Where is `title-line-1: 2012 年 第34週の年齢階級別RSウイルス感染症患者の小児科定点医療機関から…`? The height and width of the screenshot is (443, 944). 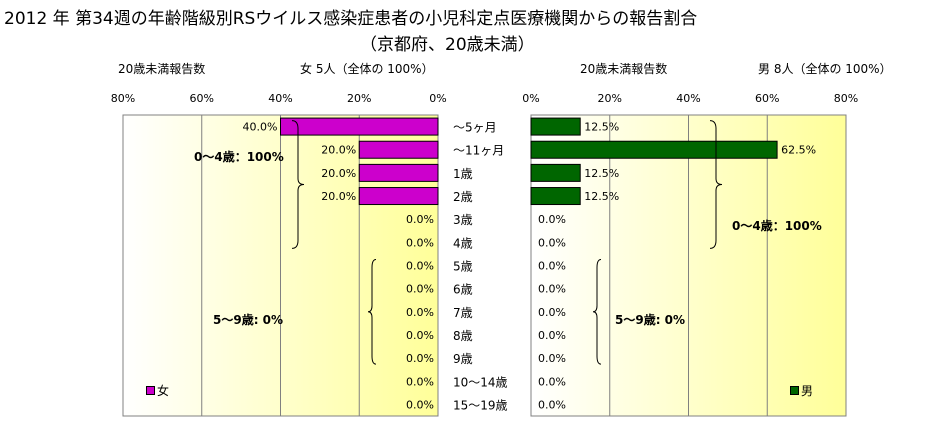
title-line-1: 2012 年 第34週の年齢階級別RSウイルス感染症患者の小児科定点医療機関から… is located at coordinates (351, 19).